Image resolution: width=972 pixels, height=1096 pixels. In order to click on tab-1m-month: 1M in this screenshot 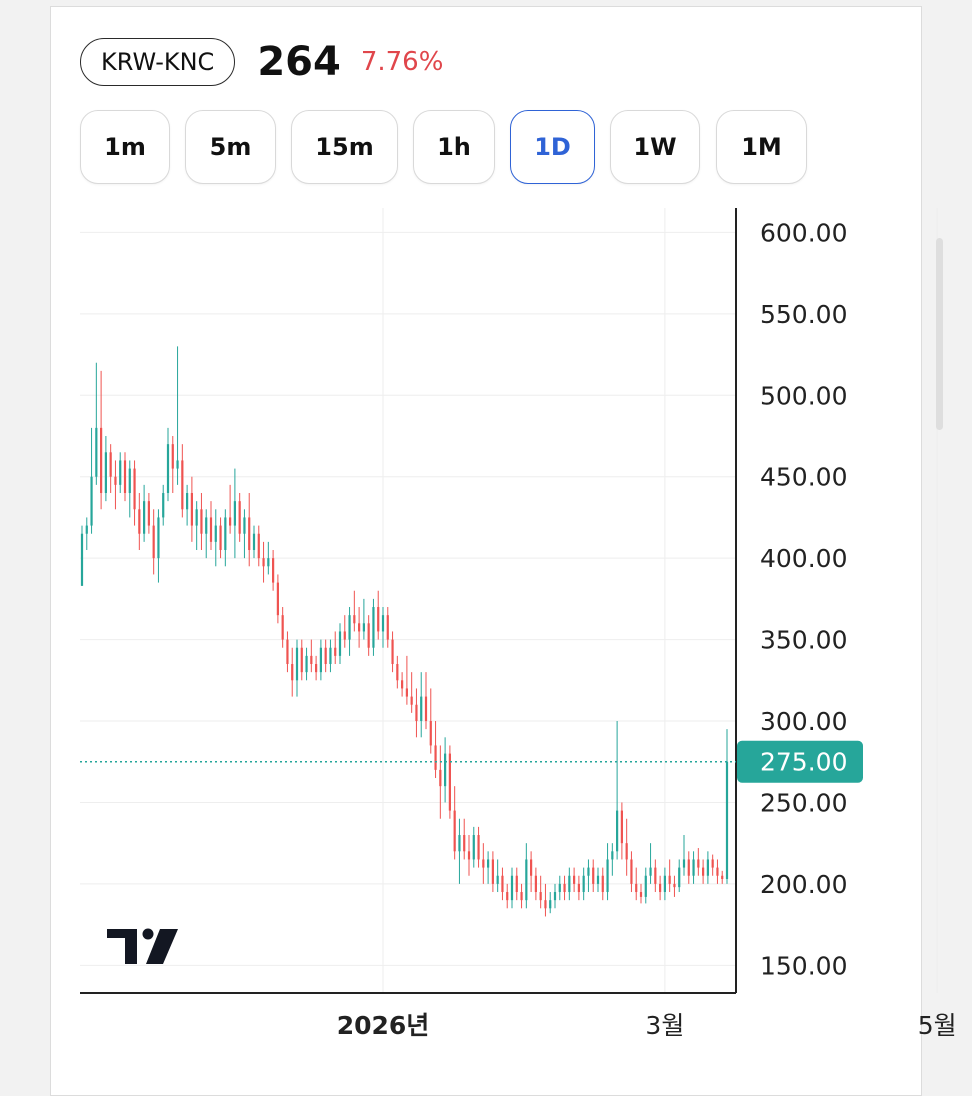, I will do `click(761, 147)`.